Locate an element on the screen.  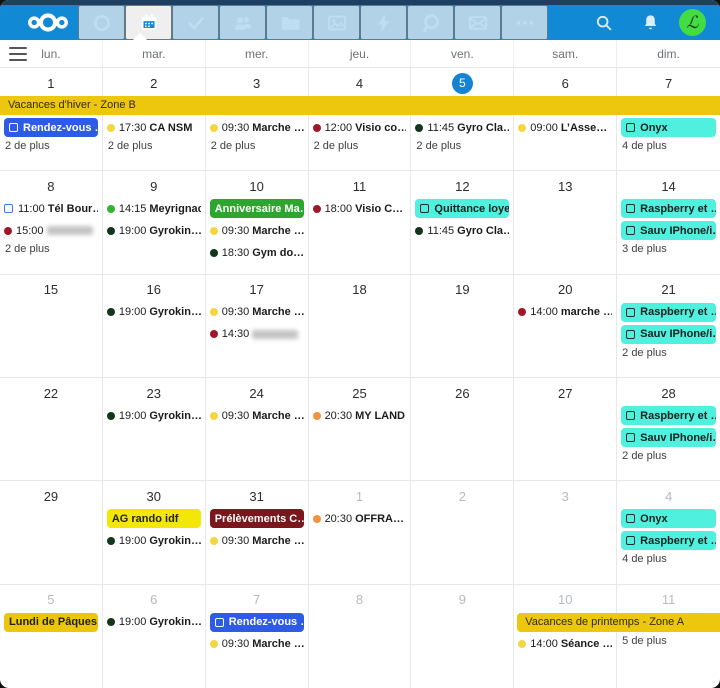
day-cell: 22 is located at coordinates (51, 430).